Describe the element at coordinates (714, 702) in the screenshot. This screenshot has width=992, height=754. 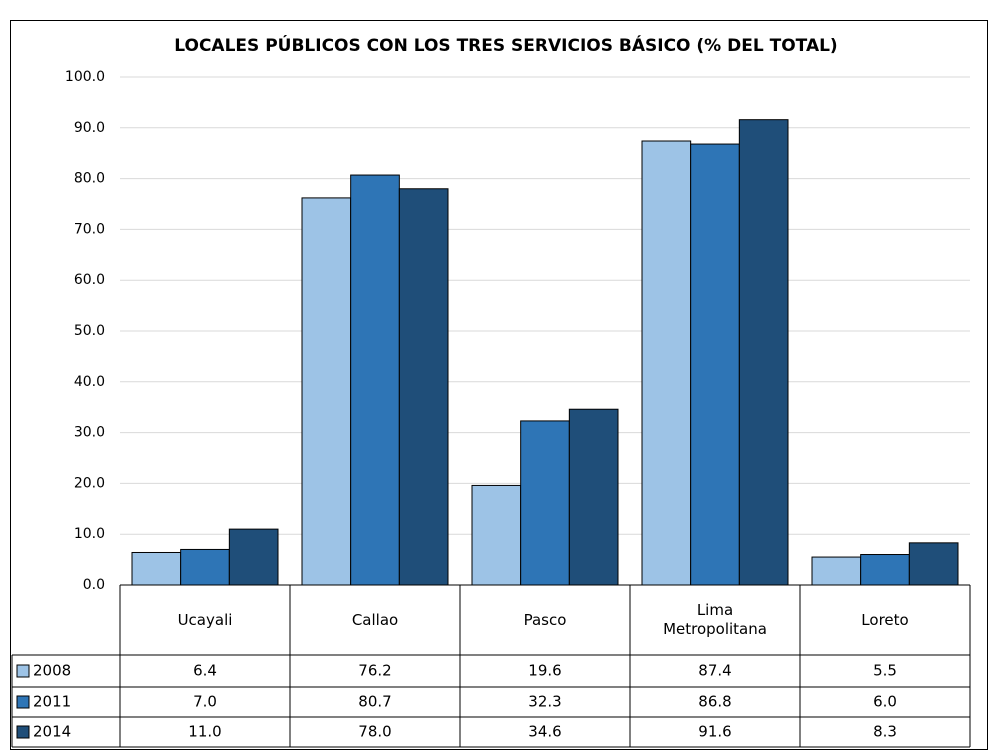
I see `table-value: 86.8` at that location.